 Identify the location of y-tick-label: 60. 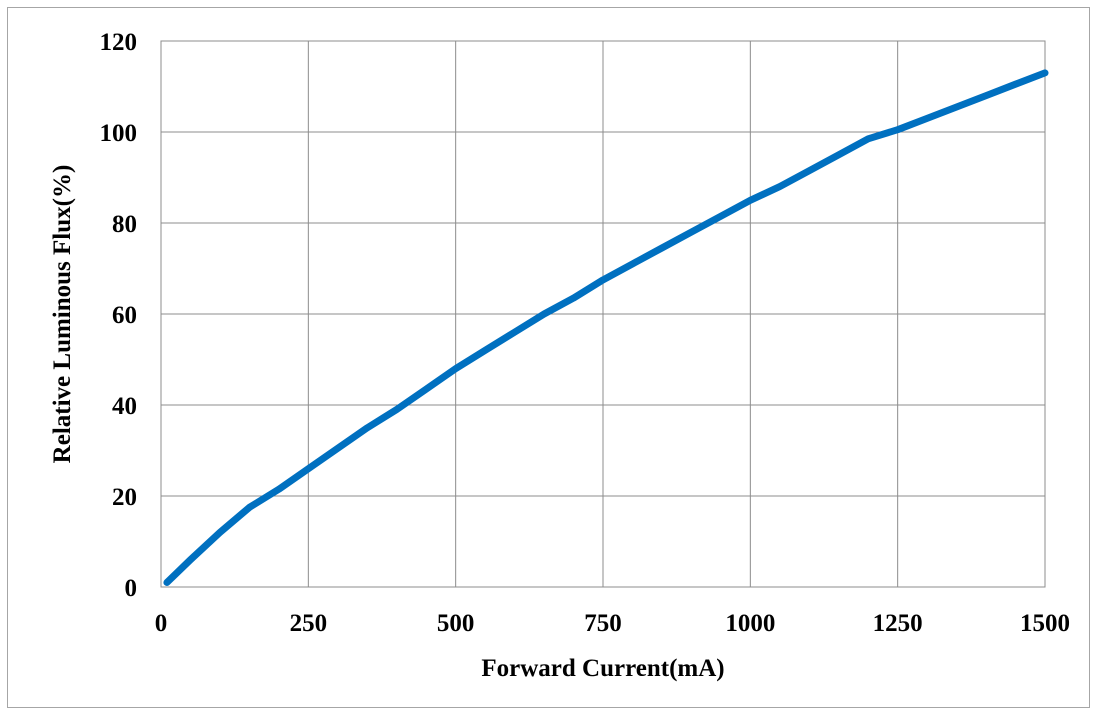
(124, 315).